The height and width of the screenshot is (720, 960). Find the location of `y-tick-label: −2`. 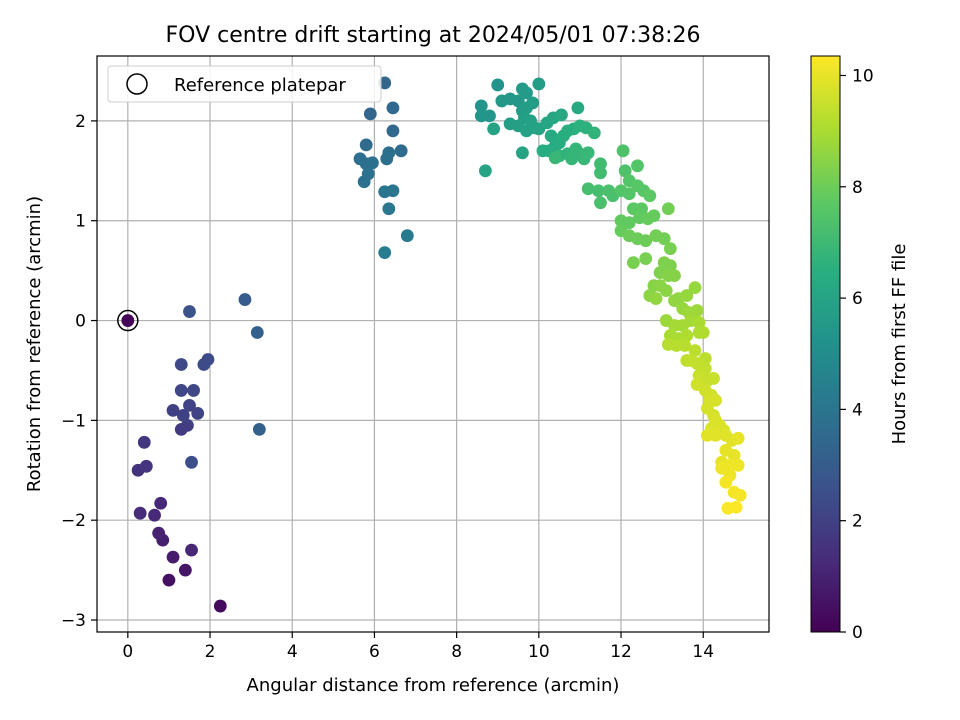

y-tick-label: −2 is located at coordinates (73, 521).